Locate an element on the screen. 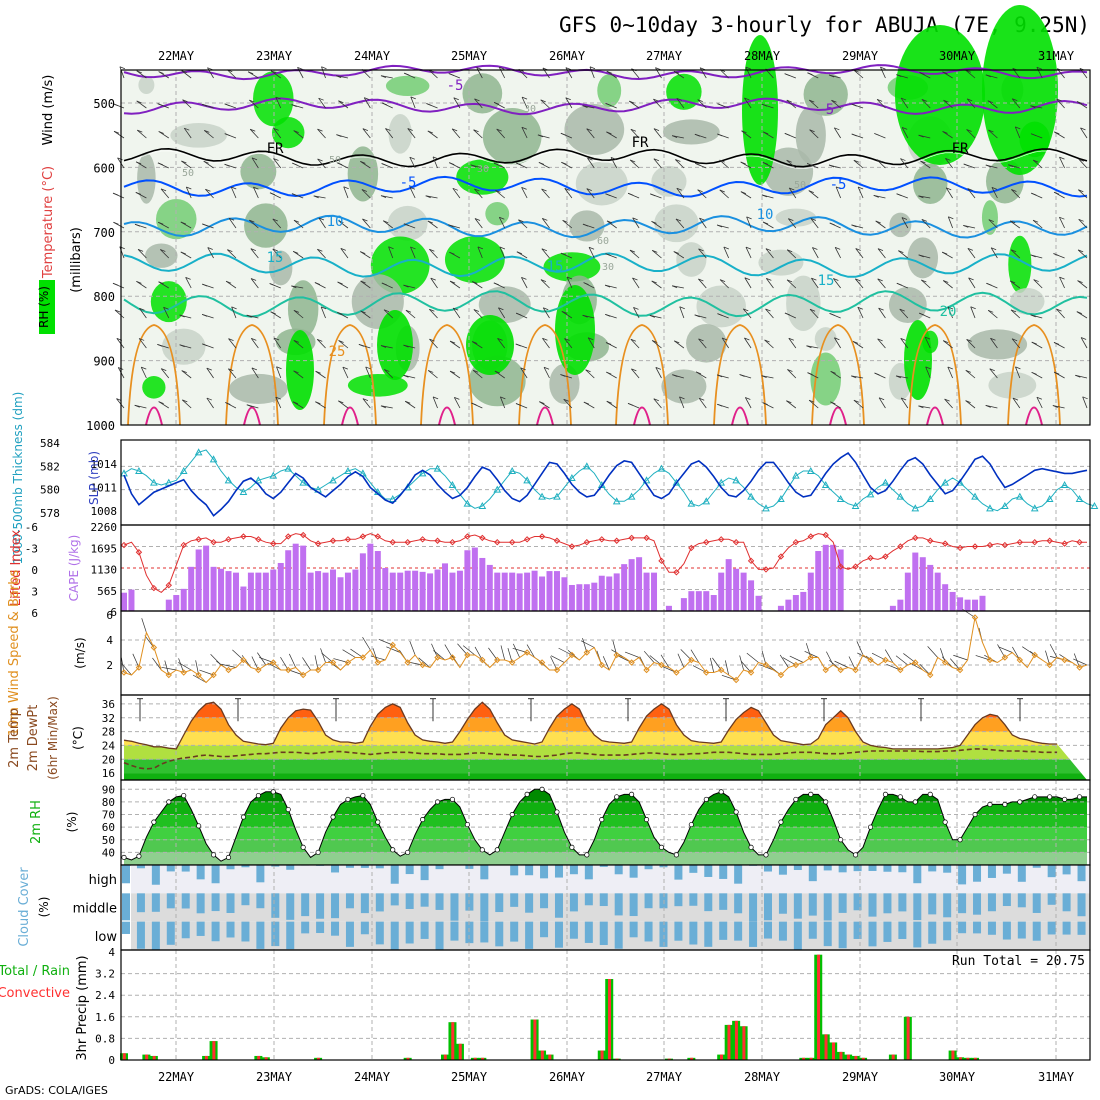 The width and height of the screenshot is (1100, 1100). wind10m-point is located at coordinates (363, 657).